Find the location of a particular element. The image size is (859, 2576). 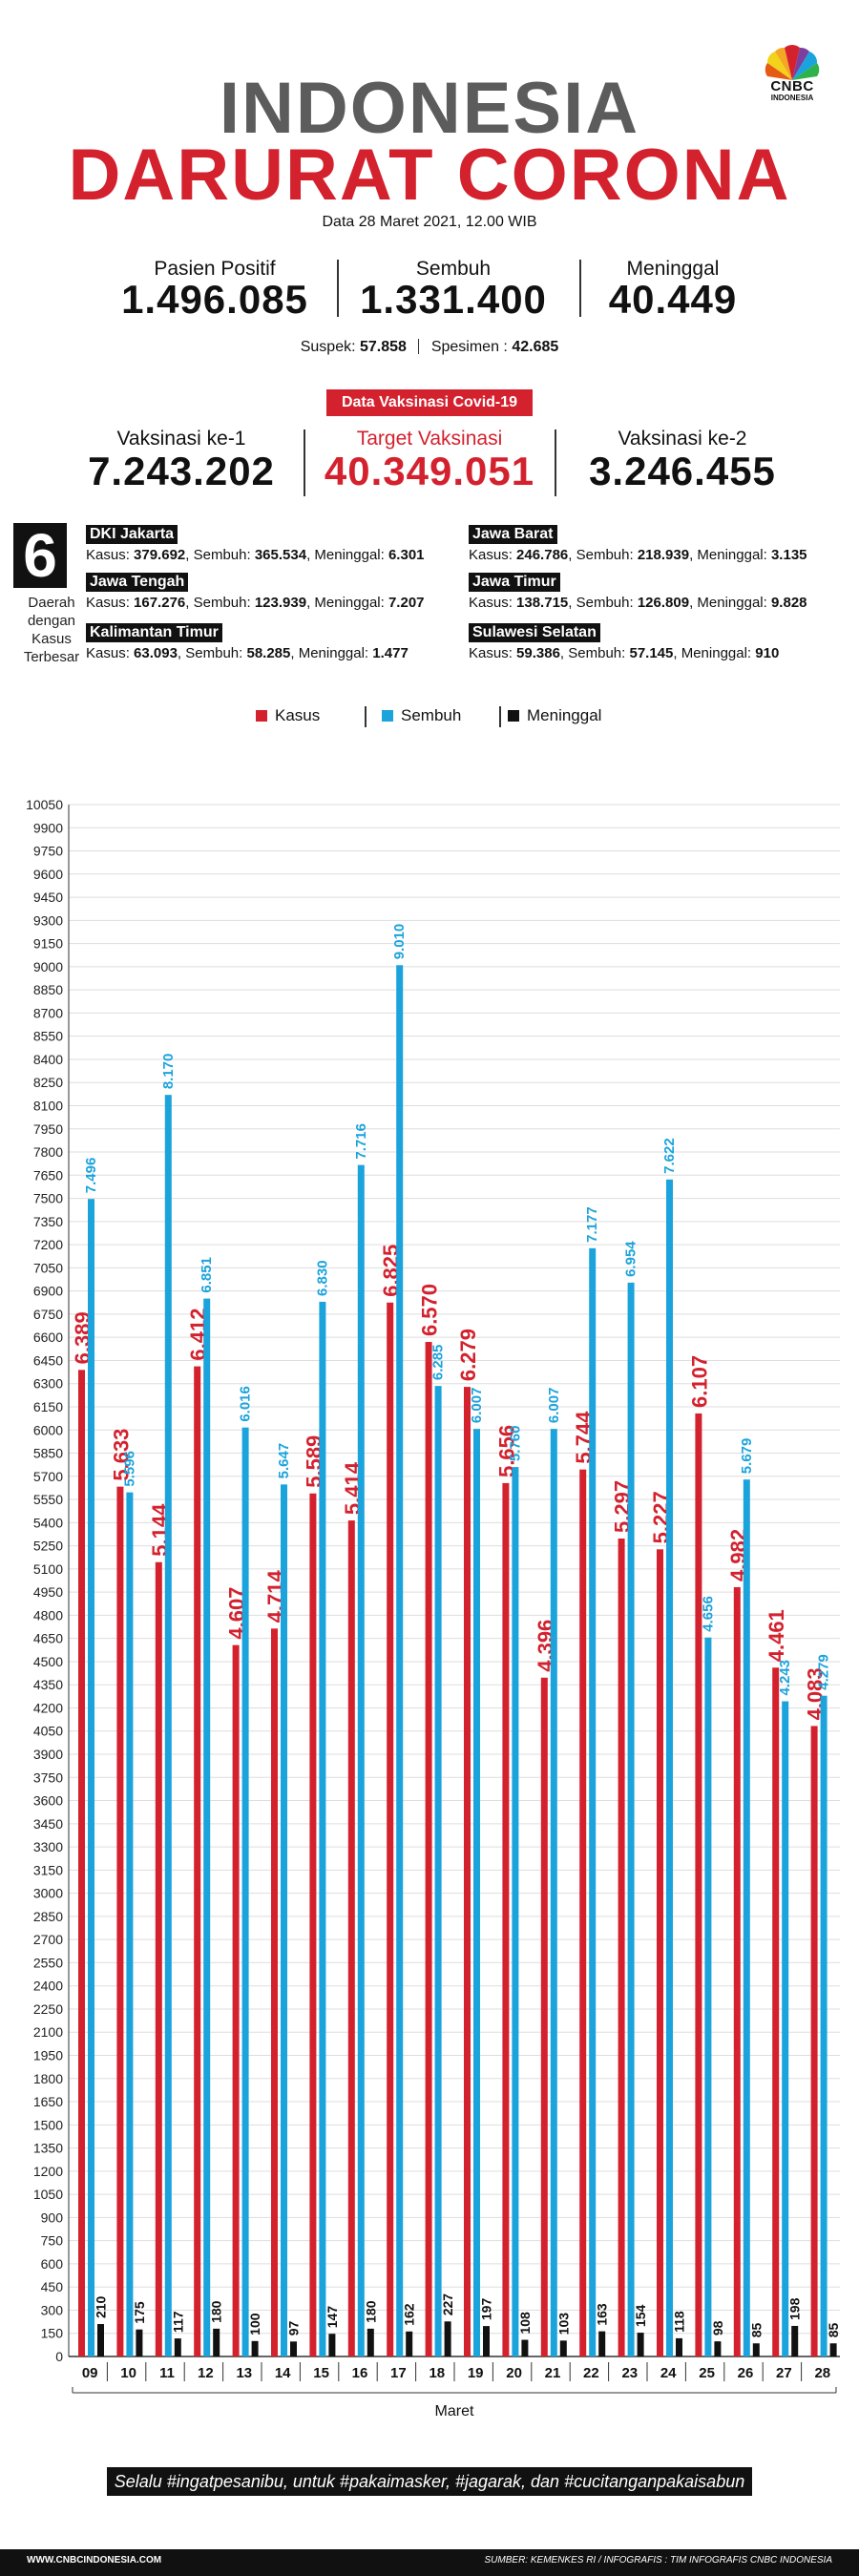

spesimen-label: Spesimen : is located at coordinates (469, 347).